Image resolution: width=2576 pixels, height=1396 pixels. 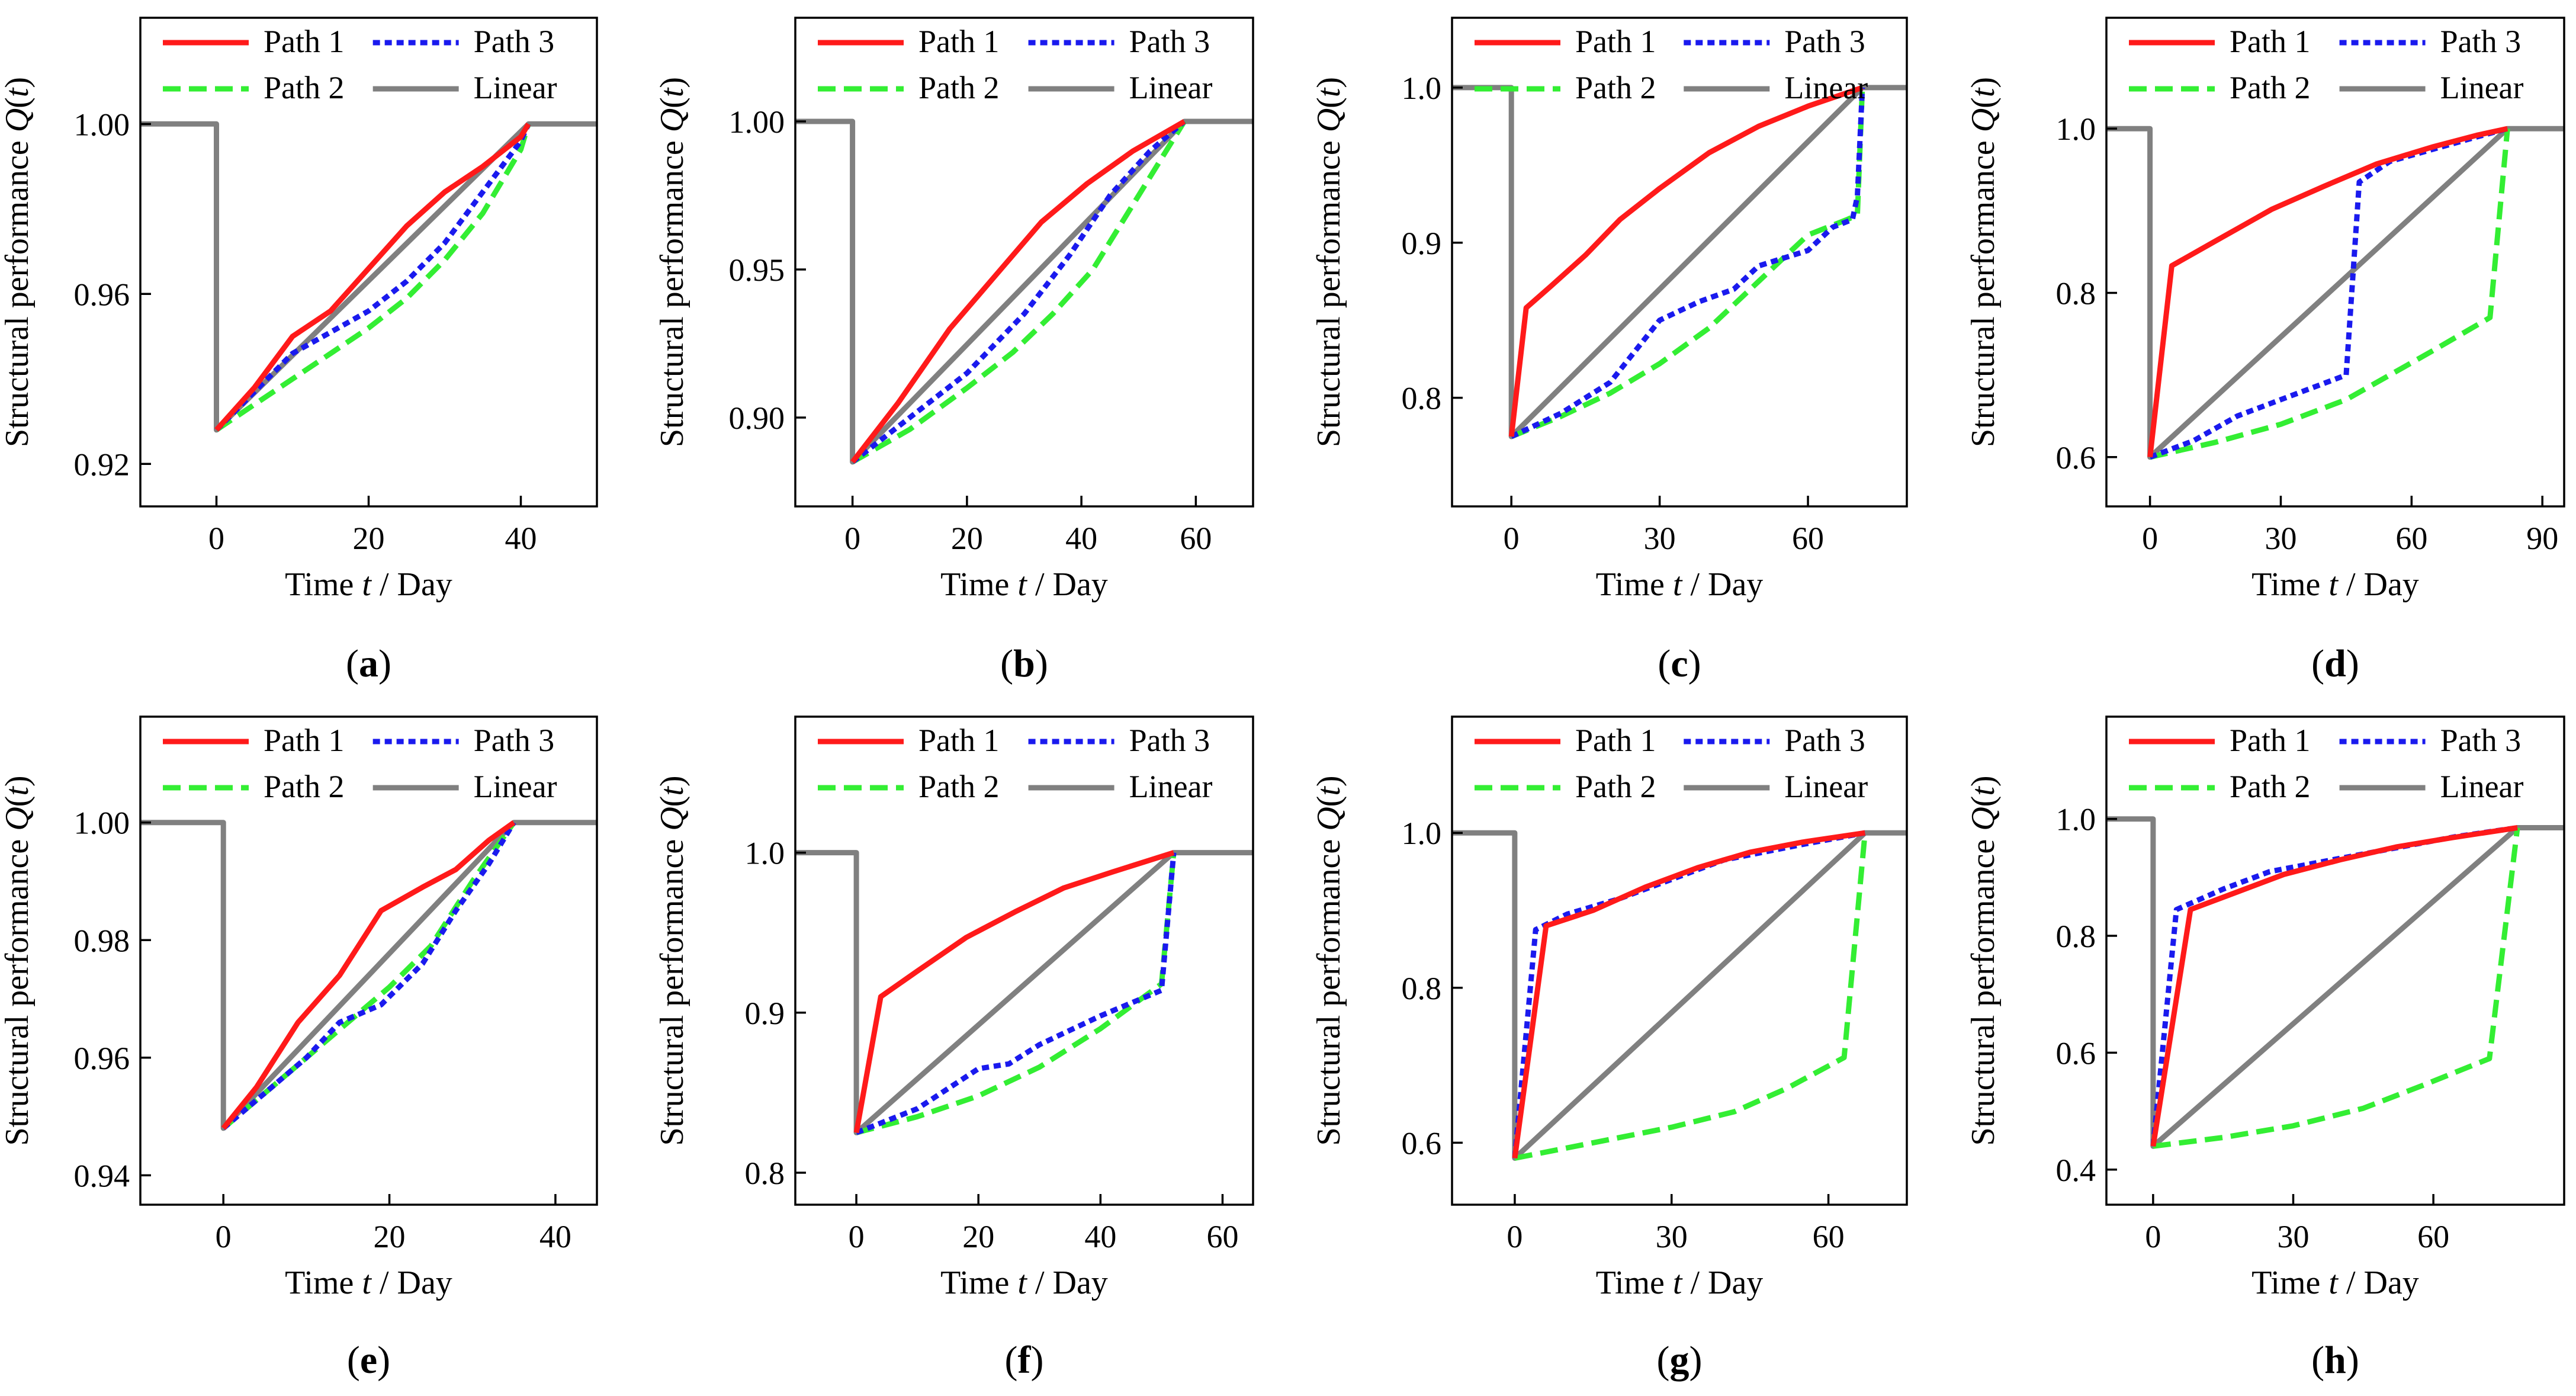 I want to click on panel-label: (d), so click(x=2335, y=663).